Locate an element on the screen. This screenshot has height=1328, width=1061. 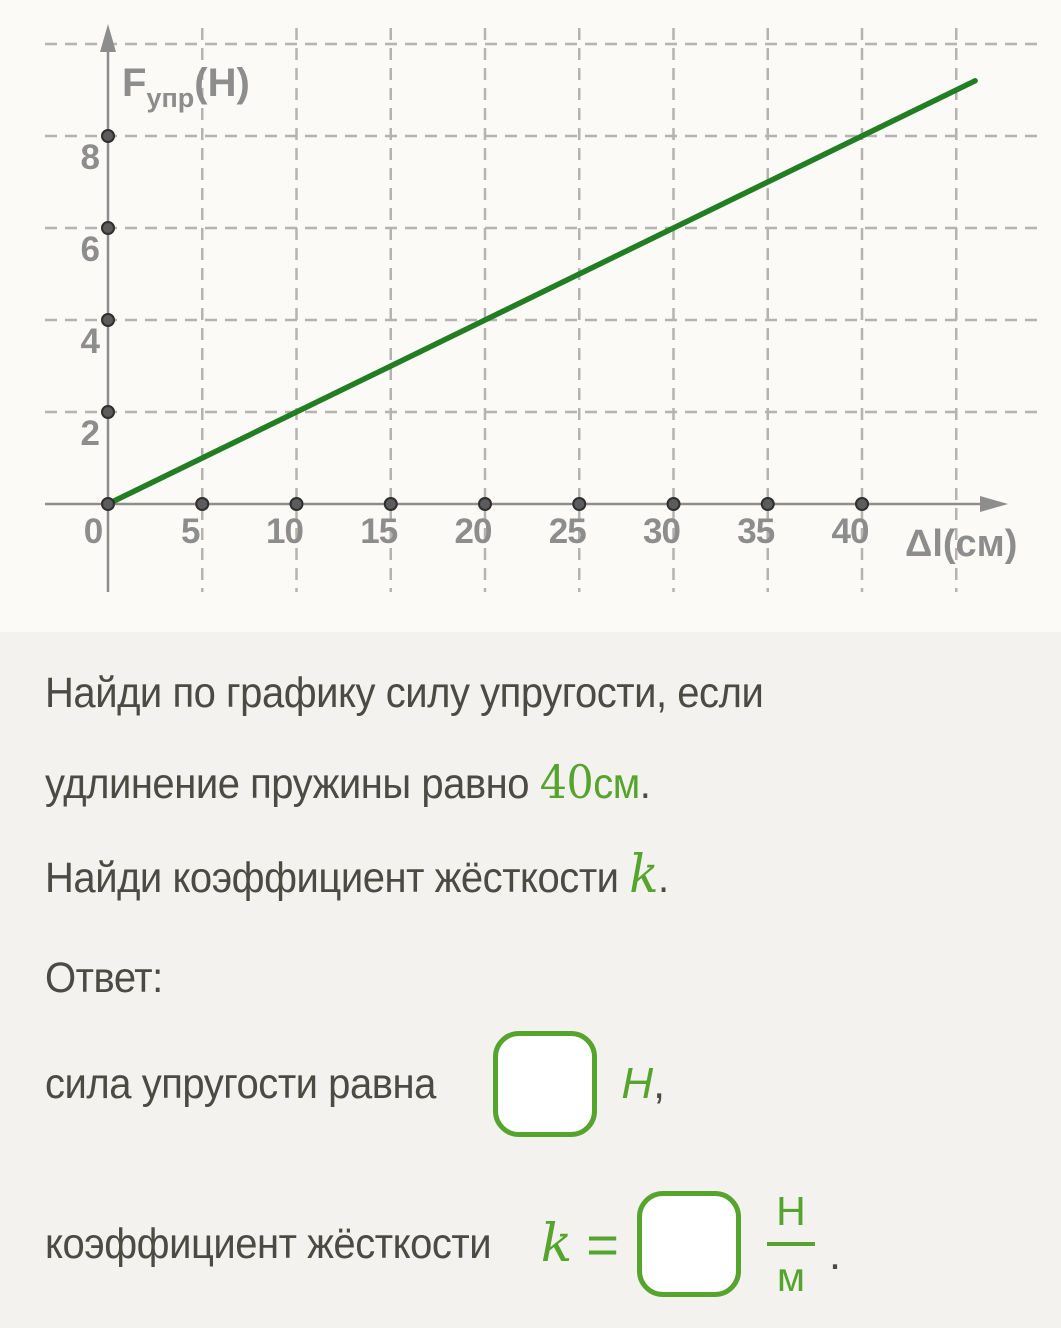
task-text-line-2: удлинение пружины равно 40см. is located at coordinates (370, 783).